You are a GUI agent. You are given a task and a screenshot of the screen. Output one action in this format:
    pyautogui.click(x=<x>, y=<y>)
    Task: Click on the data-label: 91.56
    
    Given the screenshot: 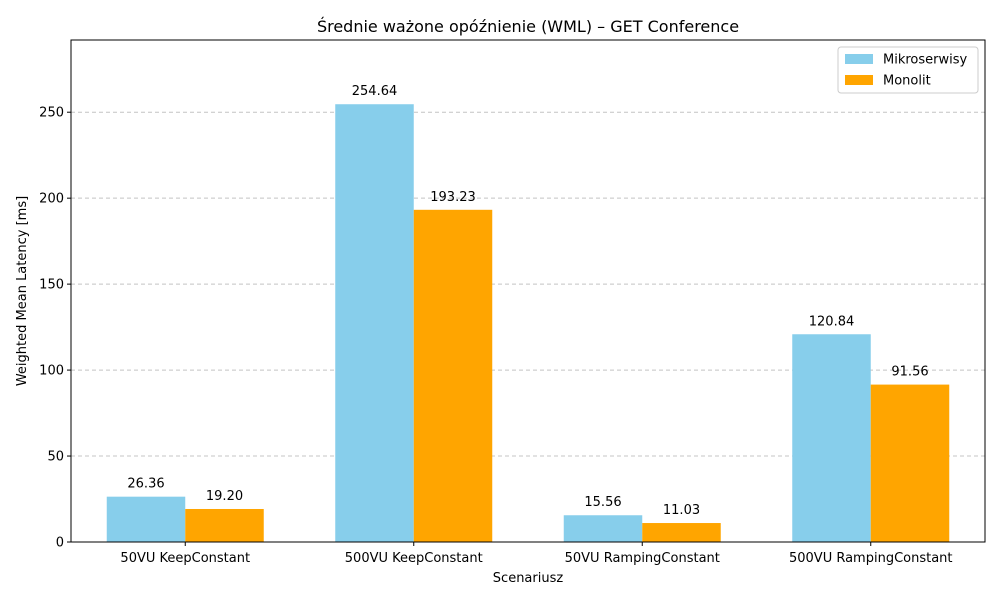 What is the action you would take?
    pyautogui.click(x=909, y=372)
    